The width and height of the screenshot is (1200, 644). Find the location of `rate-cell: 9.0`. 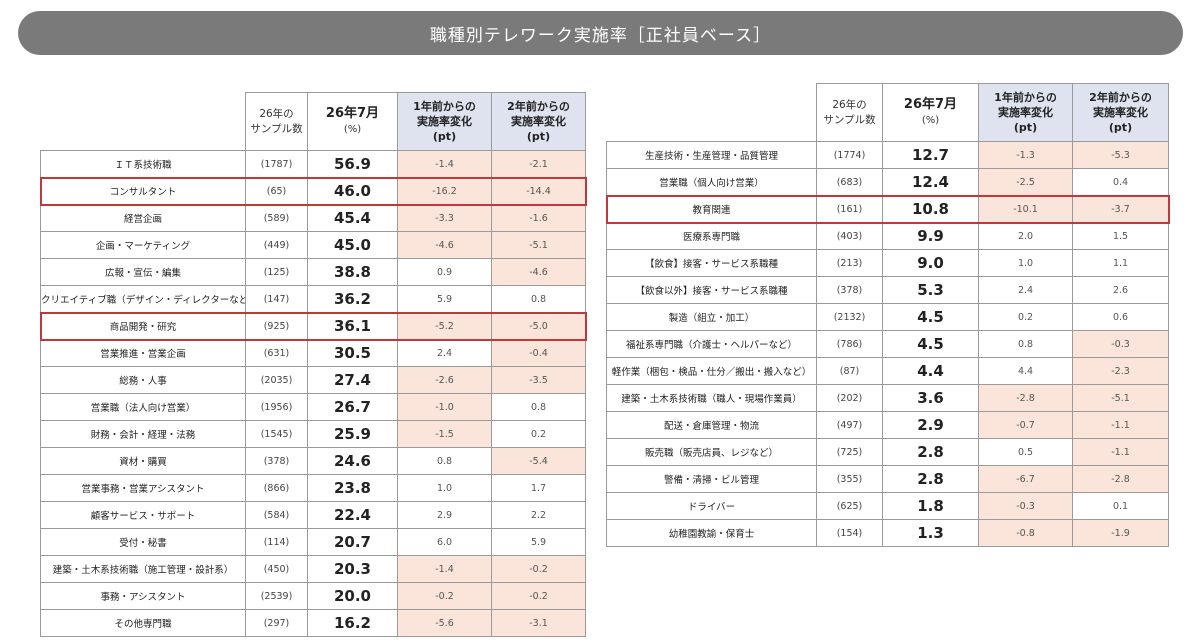

rate-cell: 9.0 is located at coordinates (930, 263).